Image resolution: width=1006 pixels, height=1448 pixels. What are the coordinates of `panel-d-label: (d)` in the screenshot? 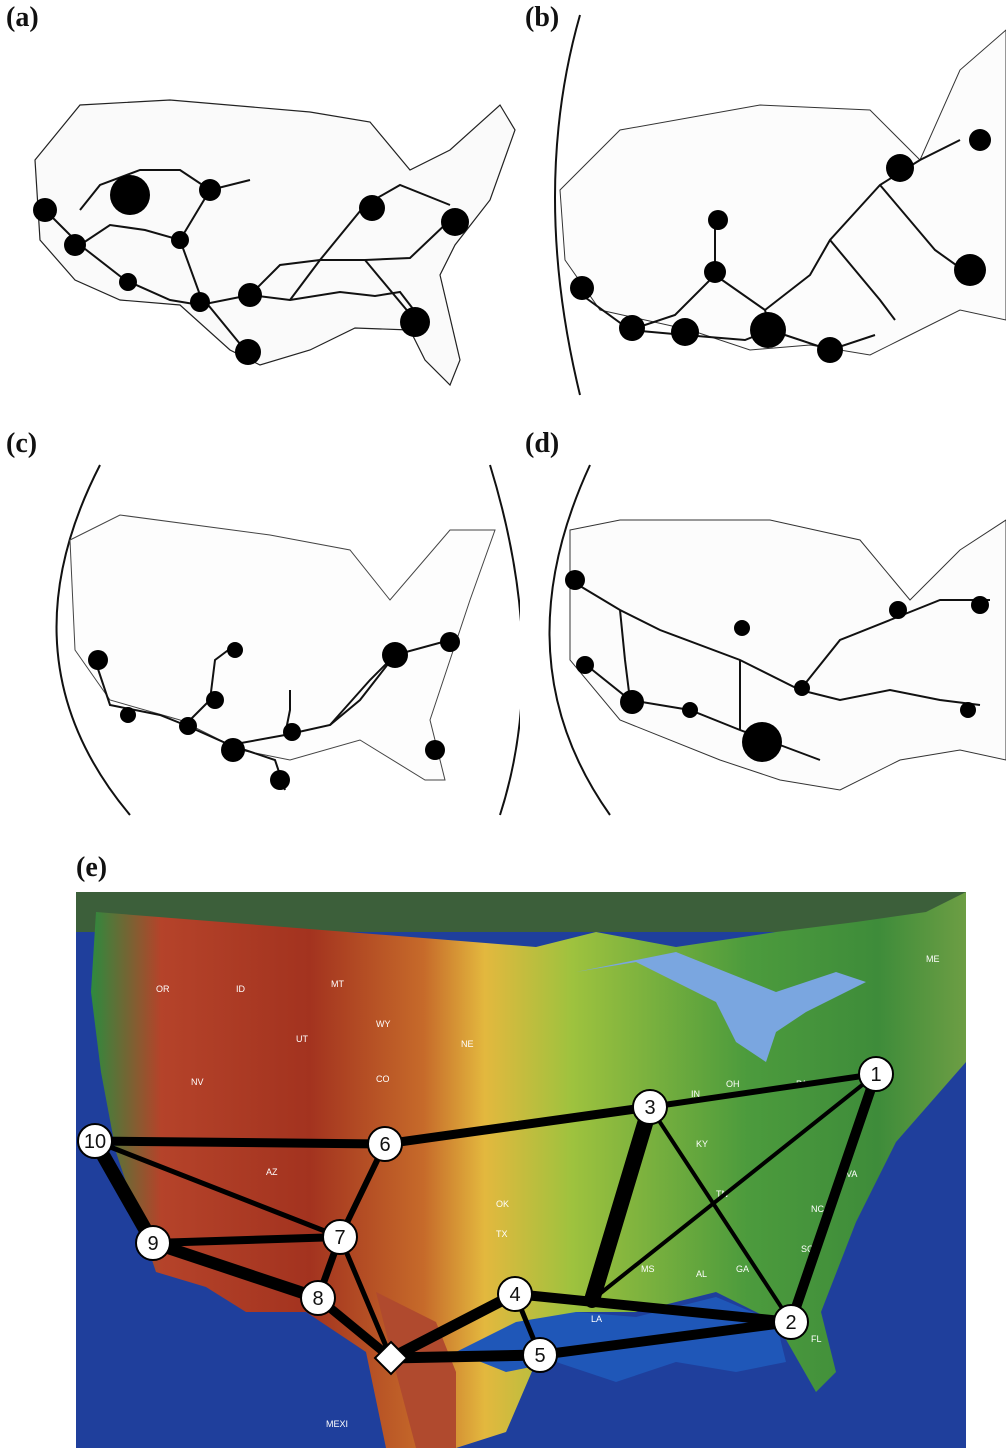 It's located at (542, 443).